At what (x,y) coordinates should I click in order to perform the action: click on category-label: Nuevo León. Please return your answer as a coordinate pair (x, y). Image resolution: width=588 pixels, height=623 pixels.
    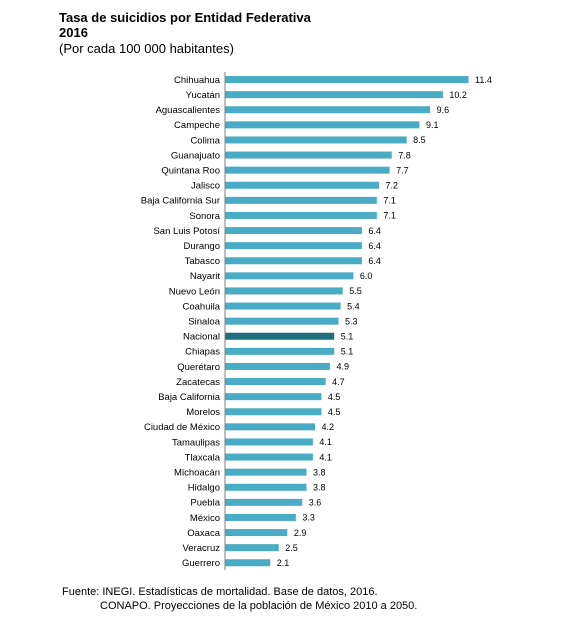
    Looking at the image, I should click on (194, 291).